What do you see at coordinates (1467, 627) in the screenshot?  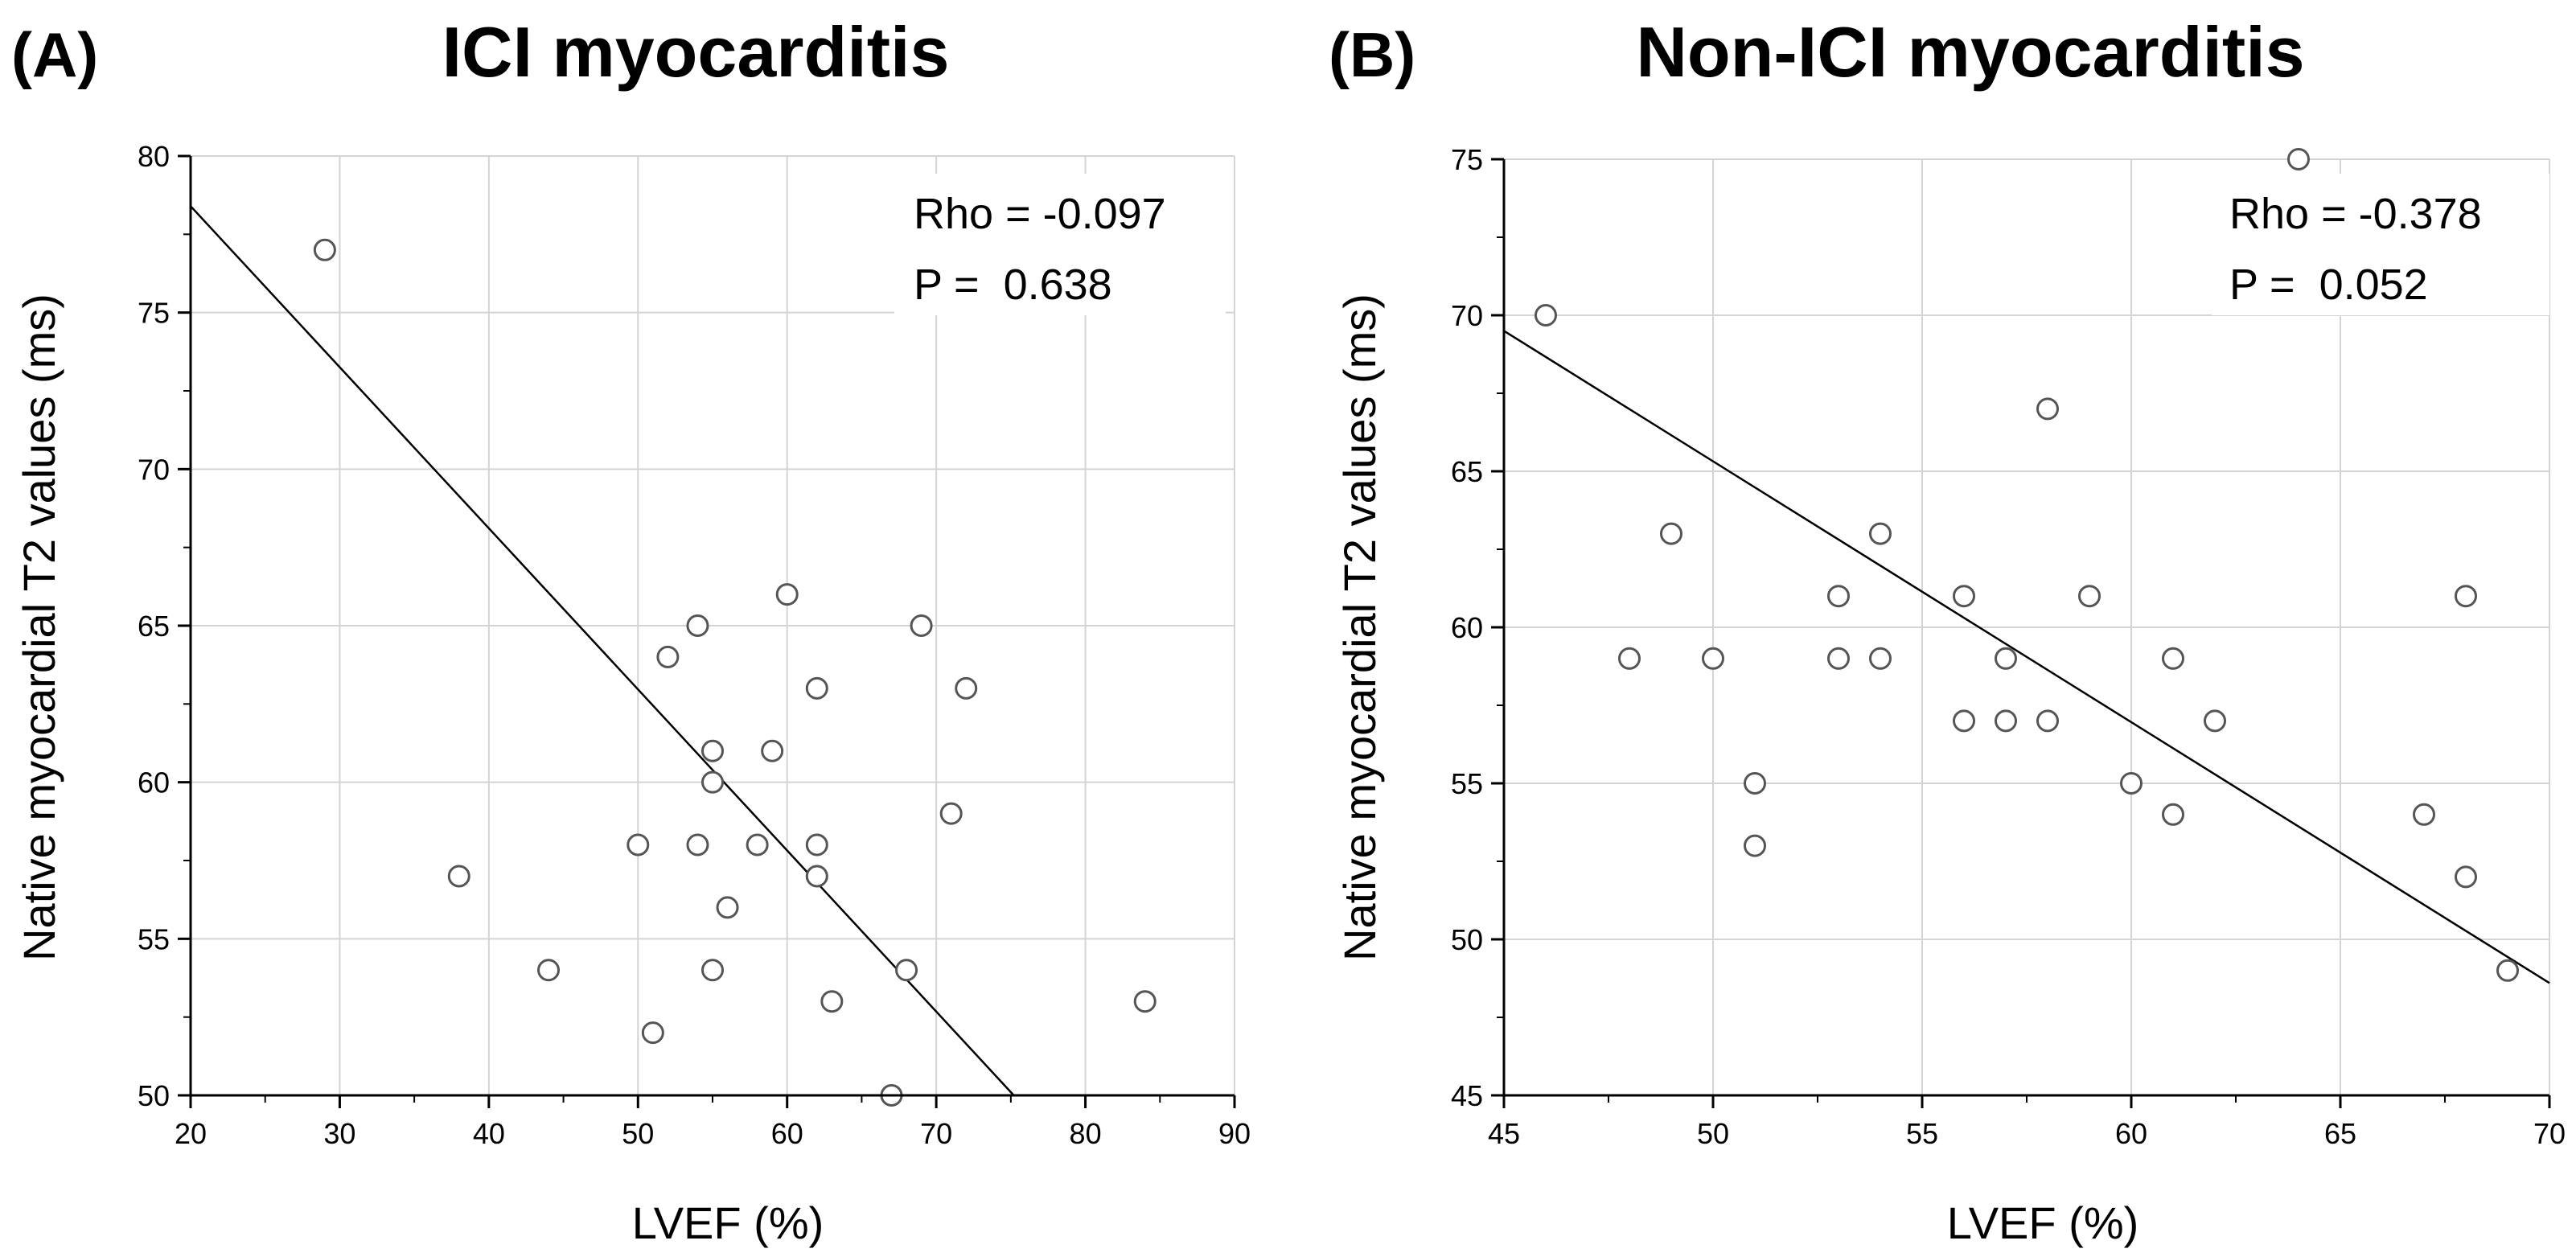 I see `plot-b-y-tick-label: 60` at bounding box center [1467, 627].